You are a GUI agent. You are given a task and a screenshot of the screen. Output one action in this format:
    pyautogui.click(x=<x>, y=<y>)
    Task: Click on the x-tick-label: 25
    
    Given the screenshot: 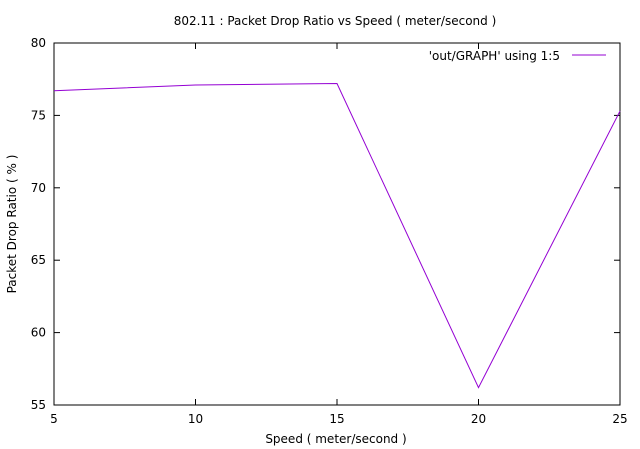 What is the action you would take?
    pyautogui.click(x=619, y=419)
    